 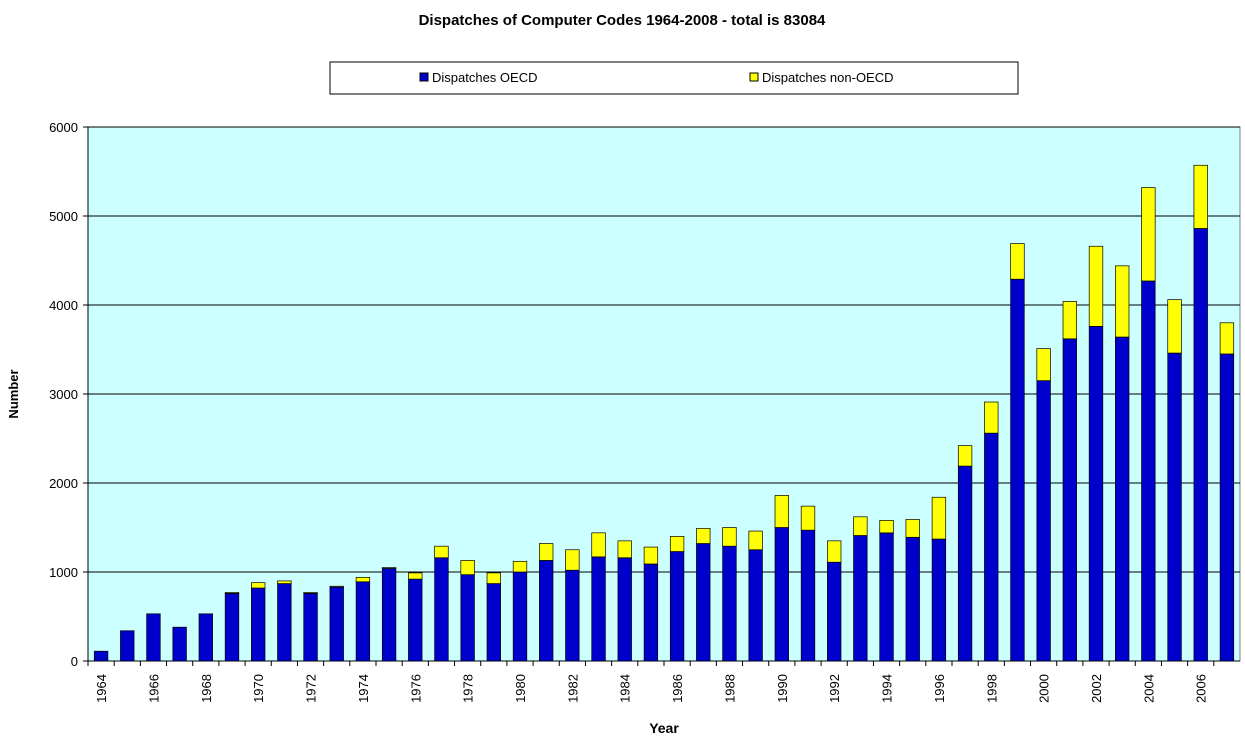 What do you see at coordinates (468, 688) in the screenshot?
I see `x-tick-label: 1978` at bounding box center [468, 688].